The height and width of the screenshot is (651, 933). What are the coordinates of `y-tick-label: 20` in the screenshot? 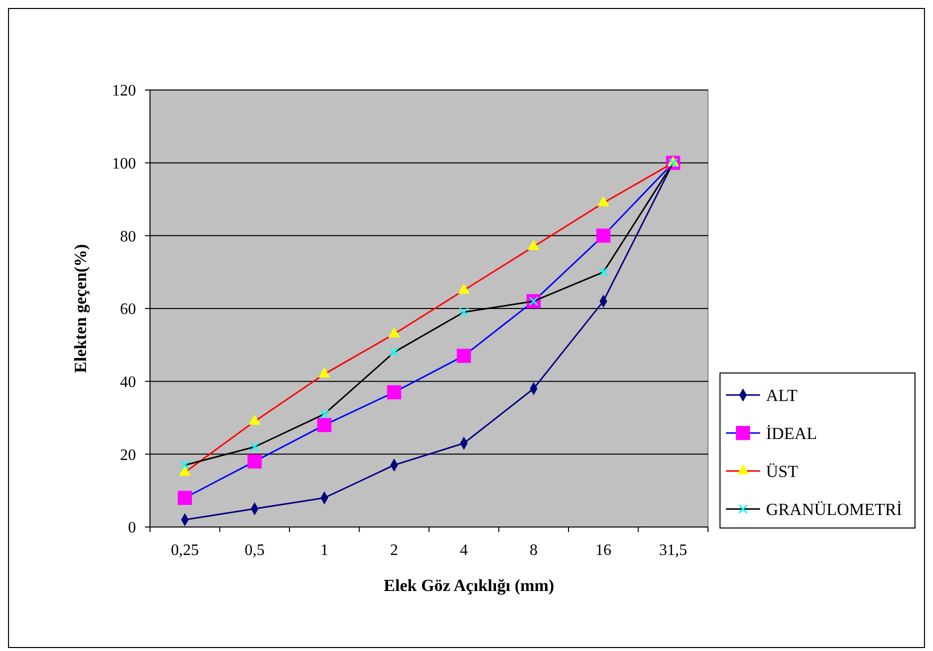 It's located at (128, 455).